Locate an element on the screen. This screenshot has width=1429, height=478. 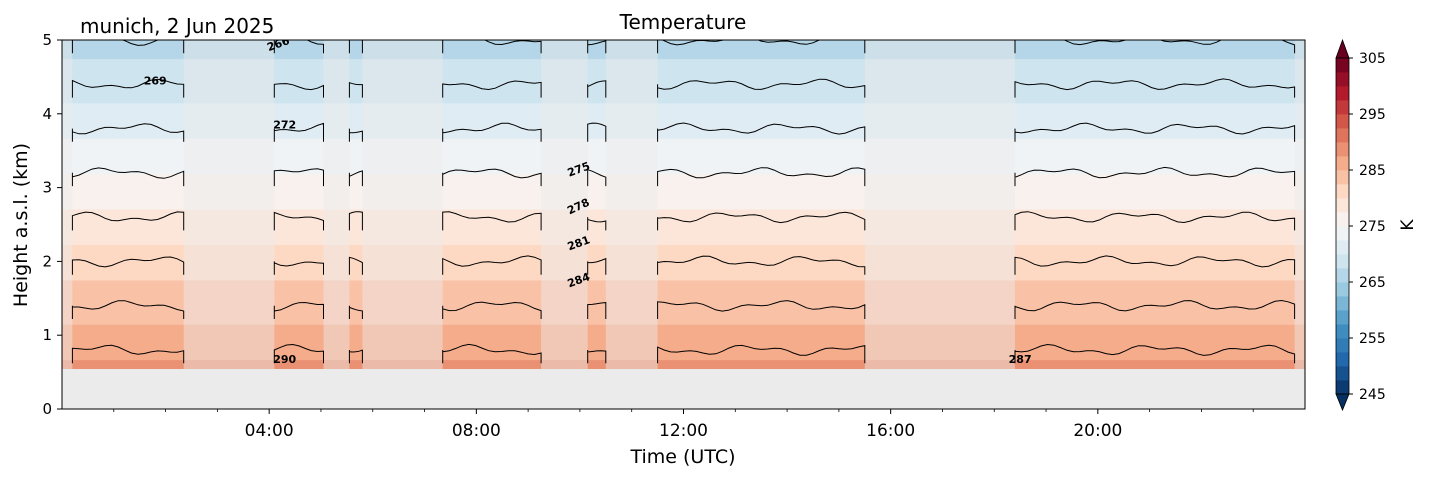
x-axis-label: Time (UTC) is located at coordinates (682, 457).